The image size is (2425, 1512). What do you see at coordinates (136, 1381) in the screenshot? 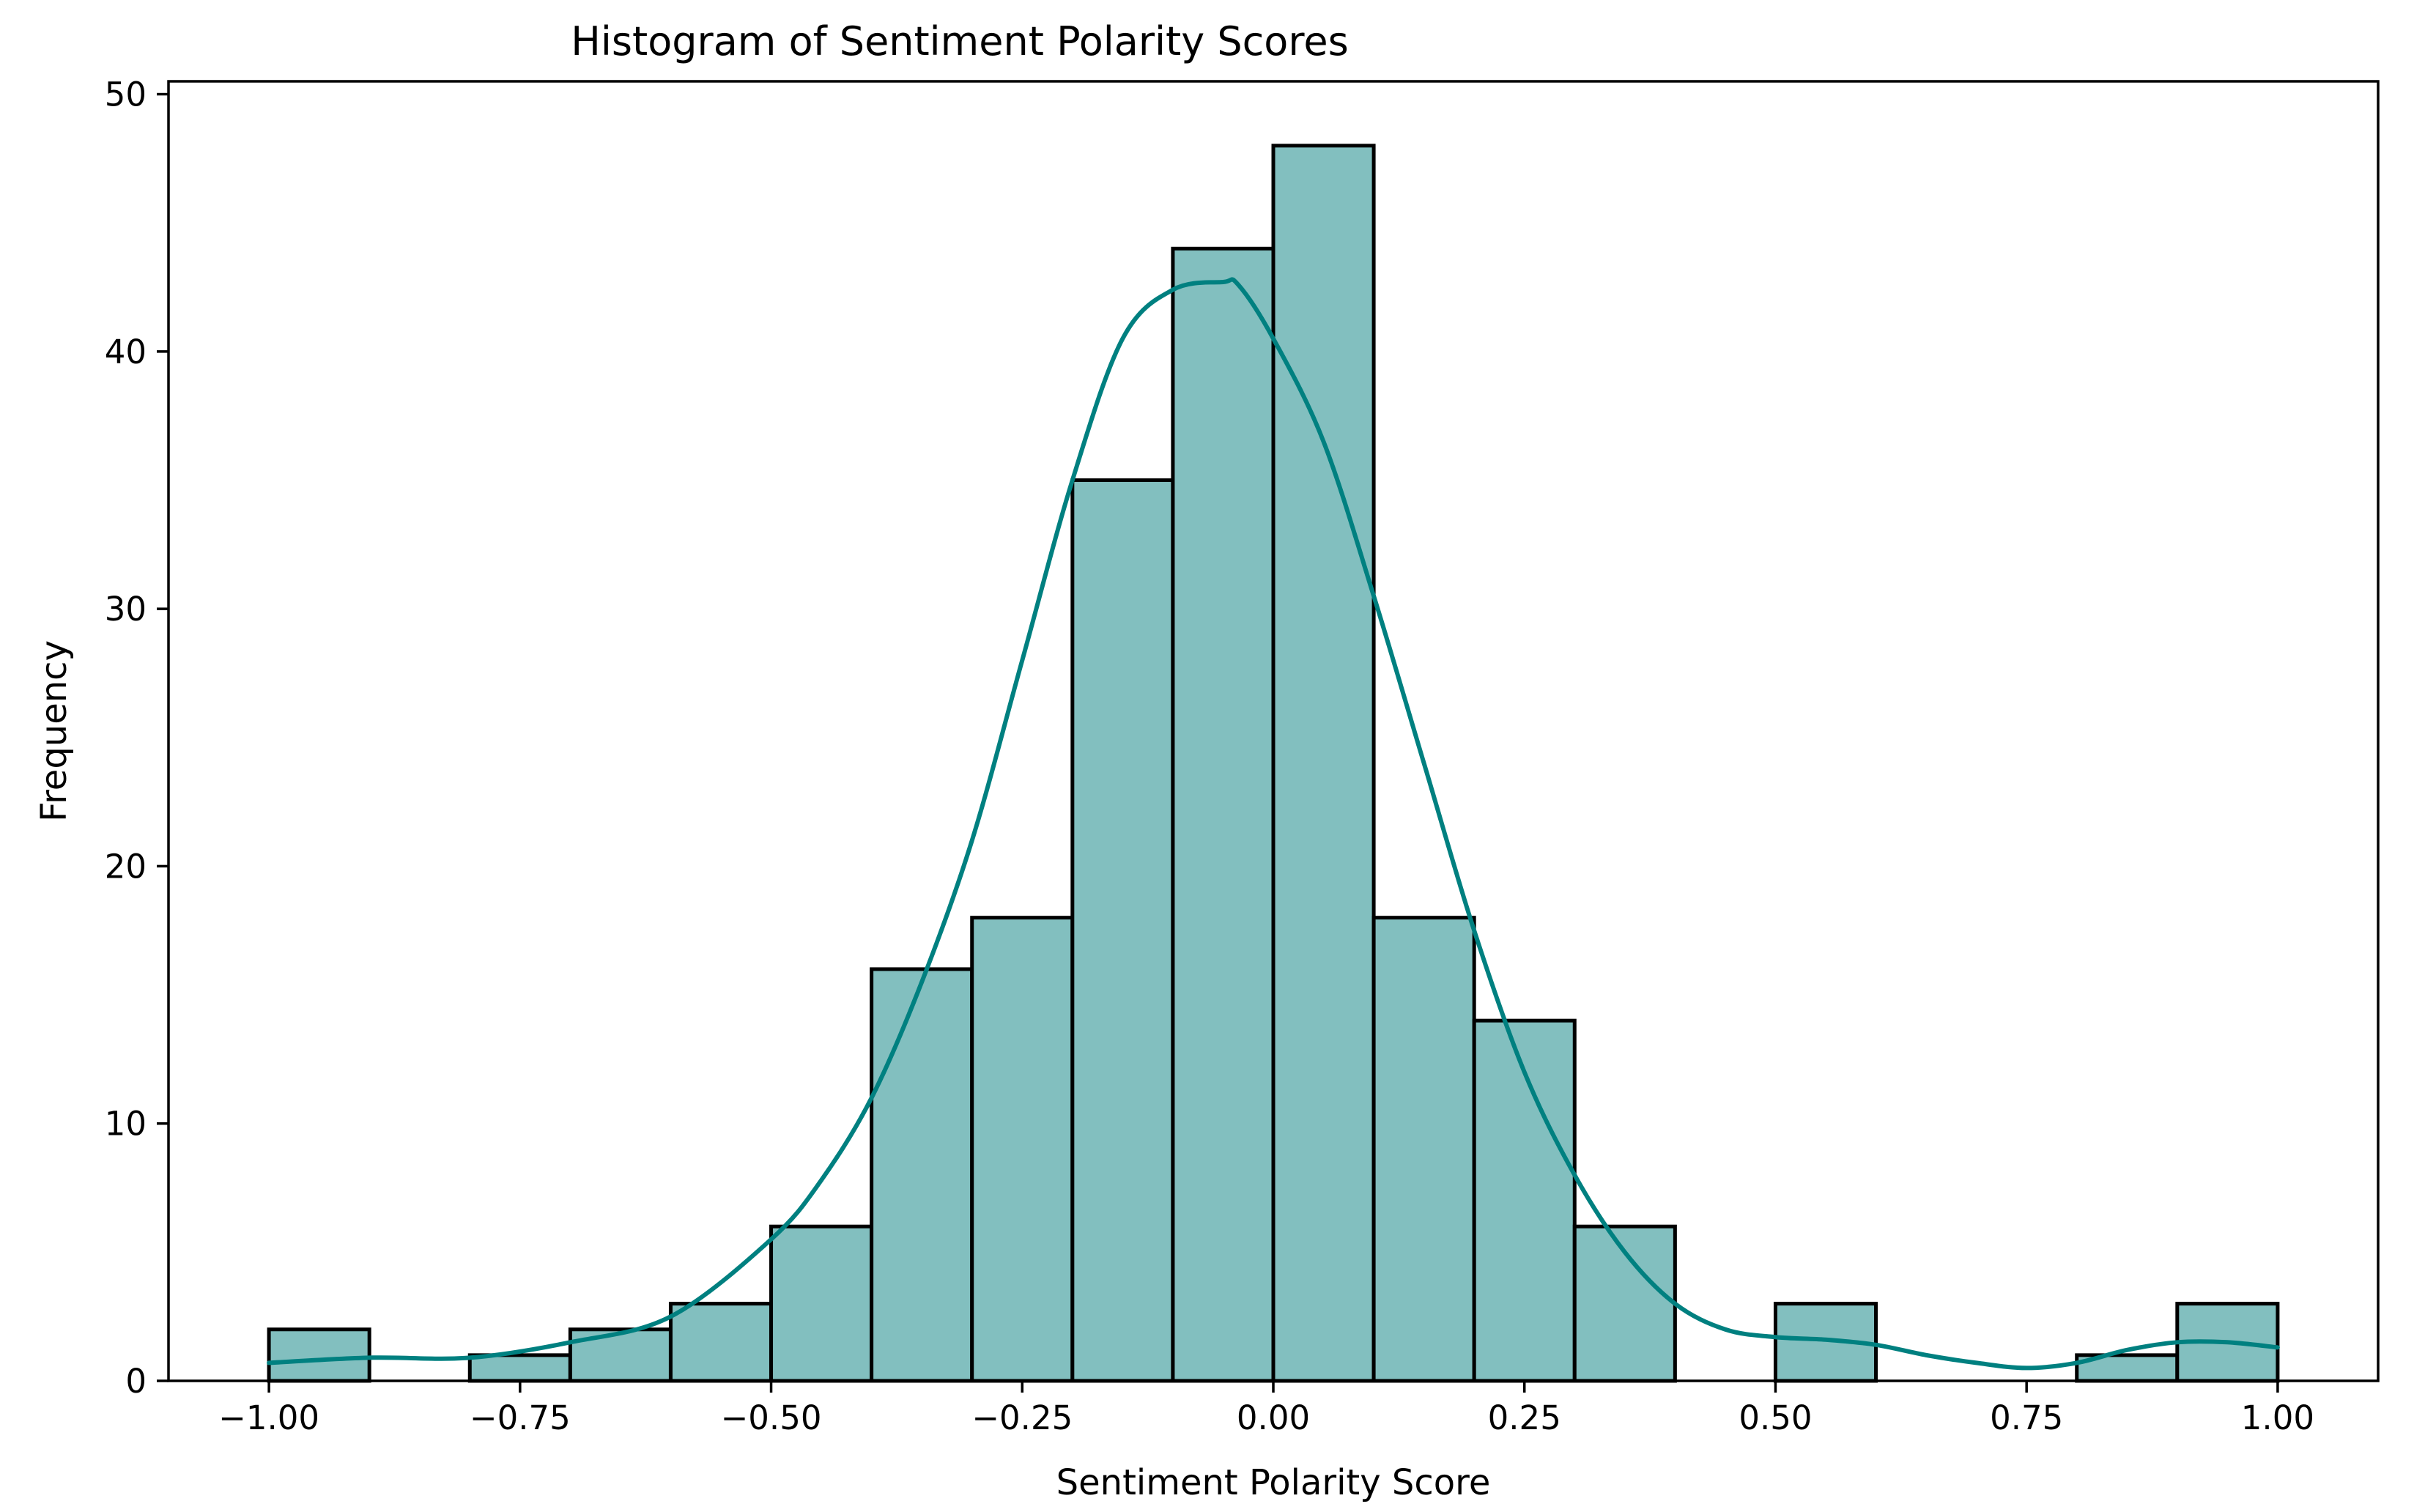
I see `y-tick-label: 0` at bounding box center [136, 1381].